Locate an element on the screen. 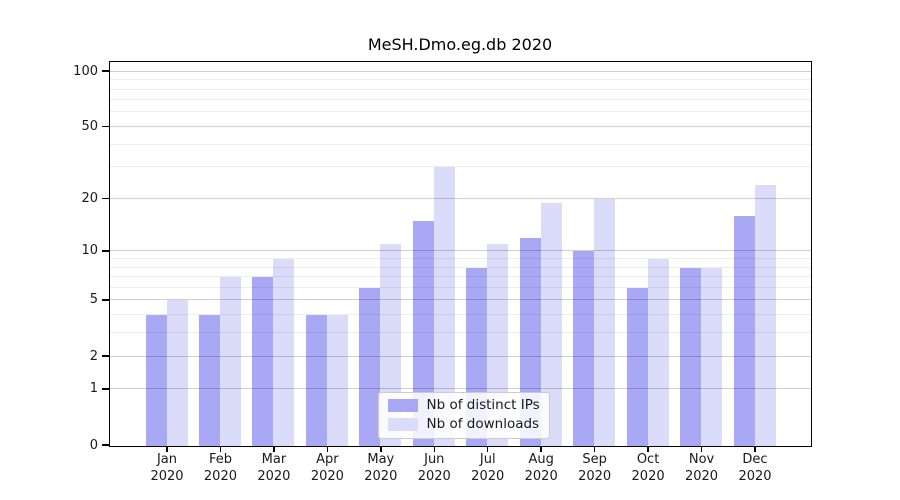 This screenshot has height=500, width=900. y-tick-label: 50 is located at coordinates (89, 126).